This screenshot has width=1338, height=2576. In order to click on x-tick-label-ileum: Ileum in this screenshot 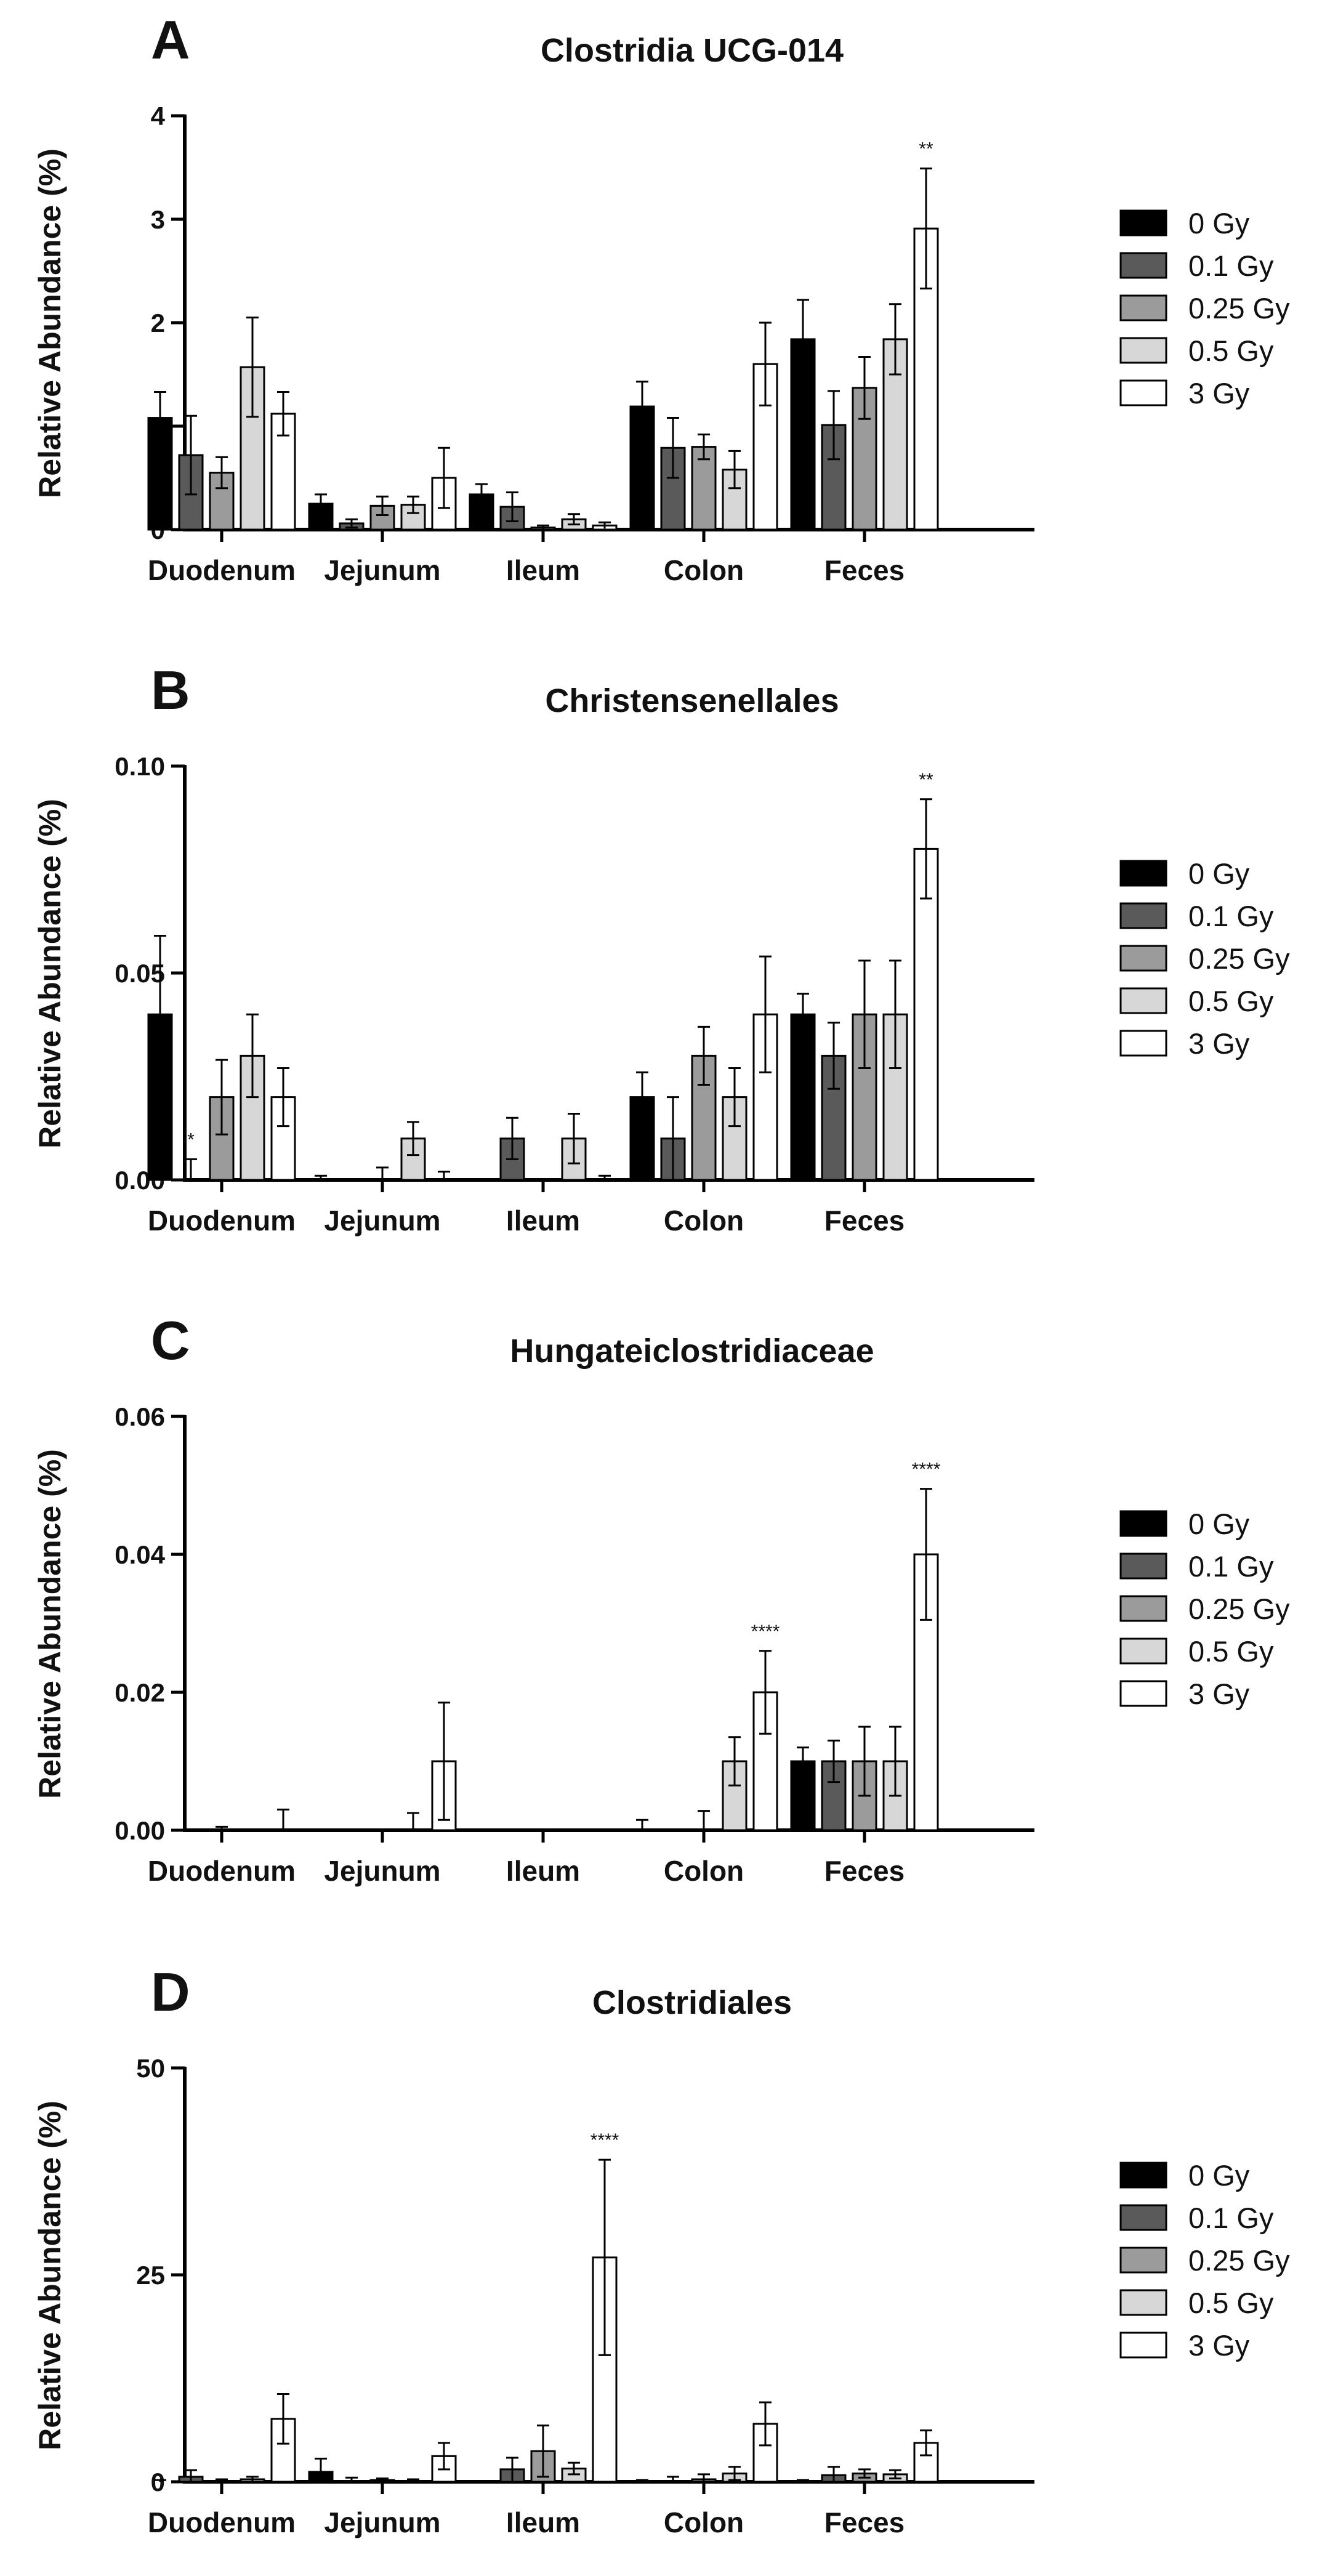, I will do `click(543, 1871)`.